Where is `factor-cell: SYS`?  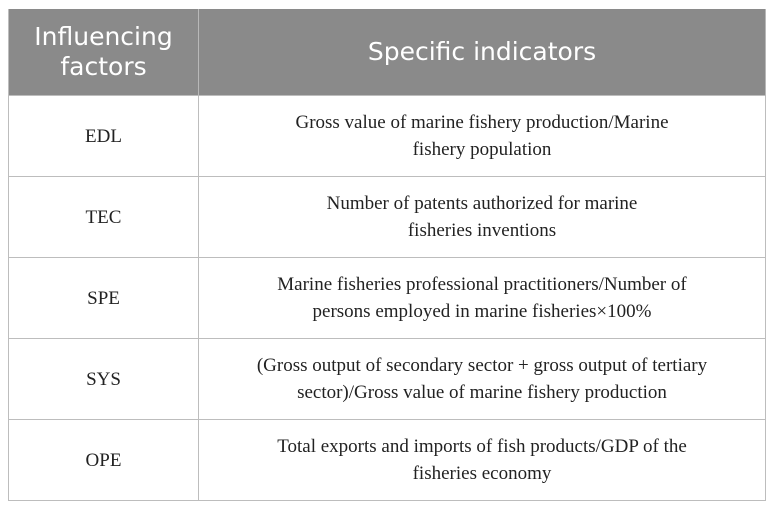
factor-cell: SYS is located at coordinates (103, 379).